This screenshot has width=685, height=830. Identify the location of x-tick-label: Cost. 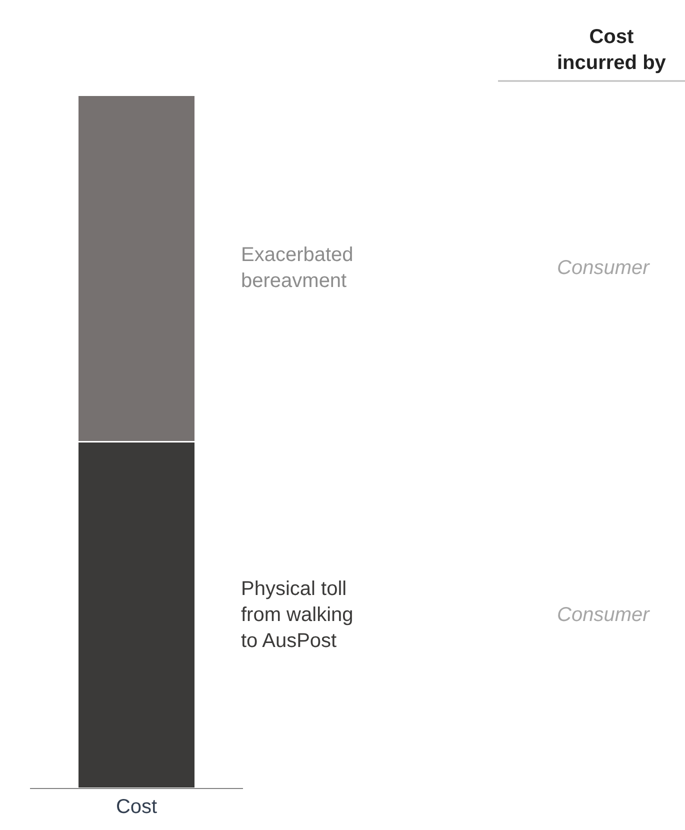
(137, 807).